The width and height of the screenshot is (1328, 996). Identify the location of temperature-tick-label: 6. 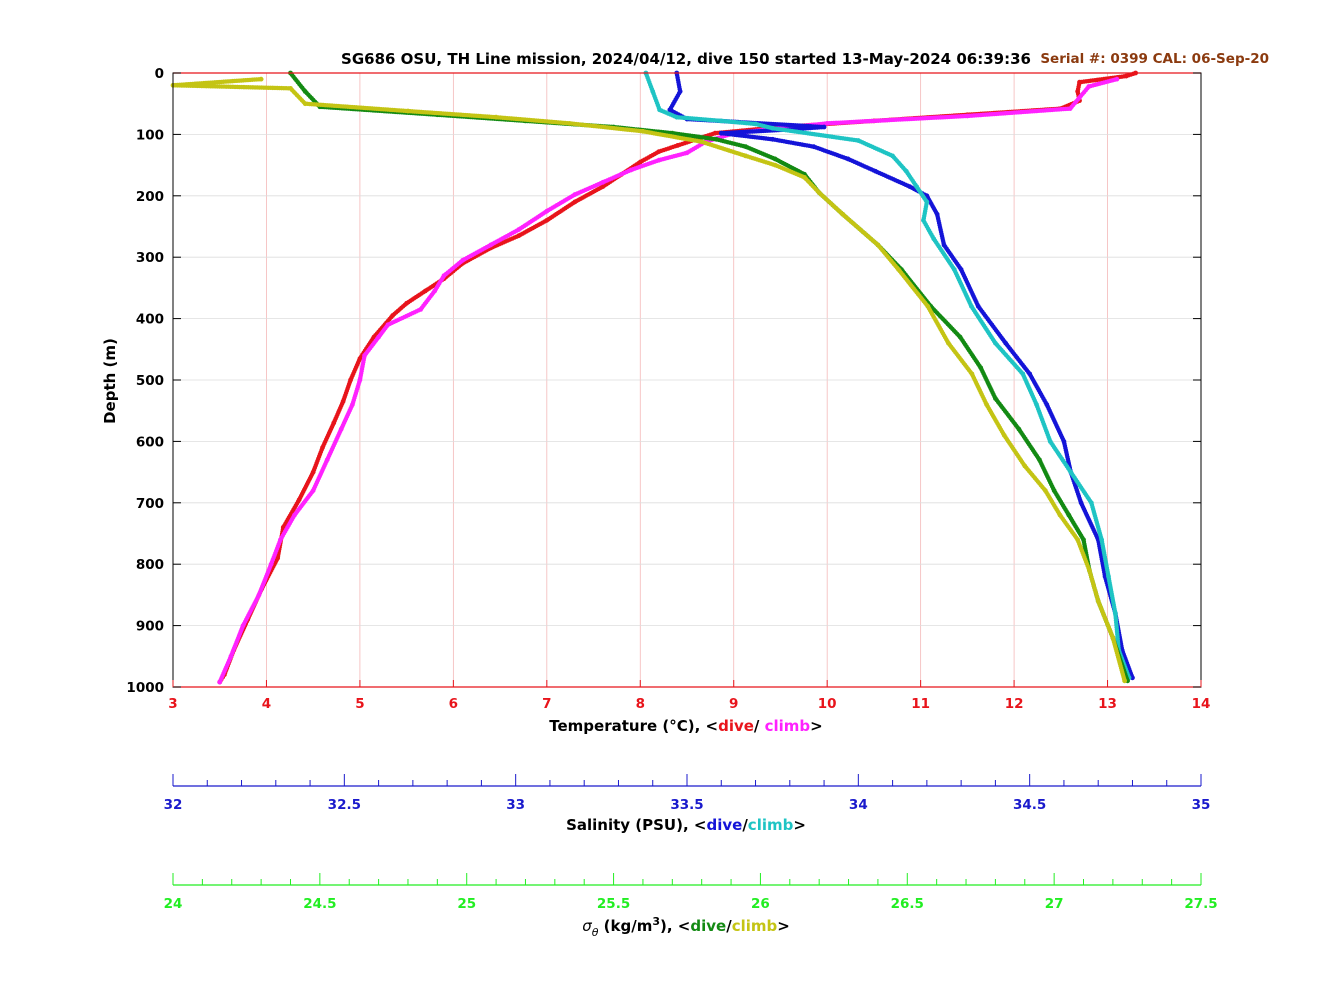
(453, 704).